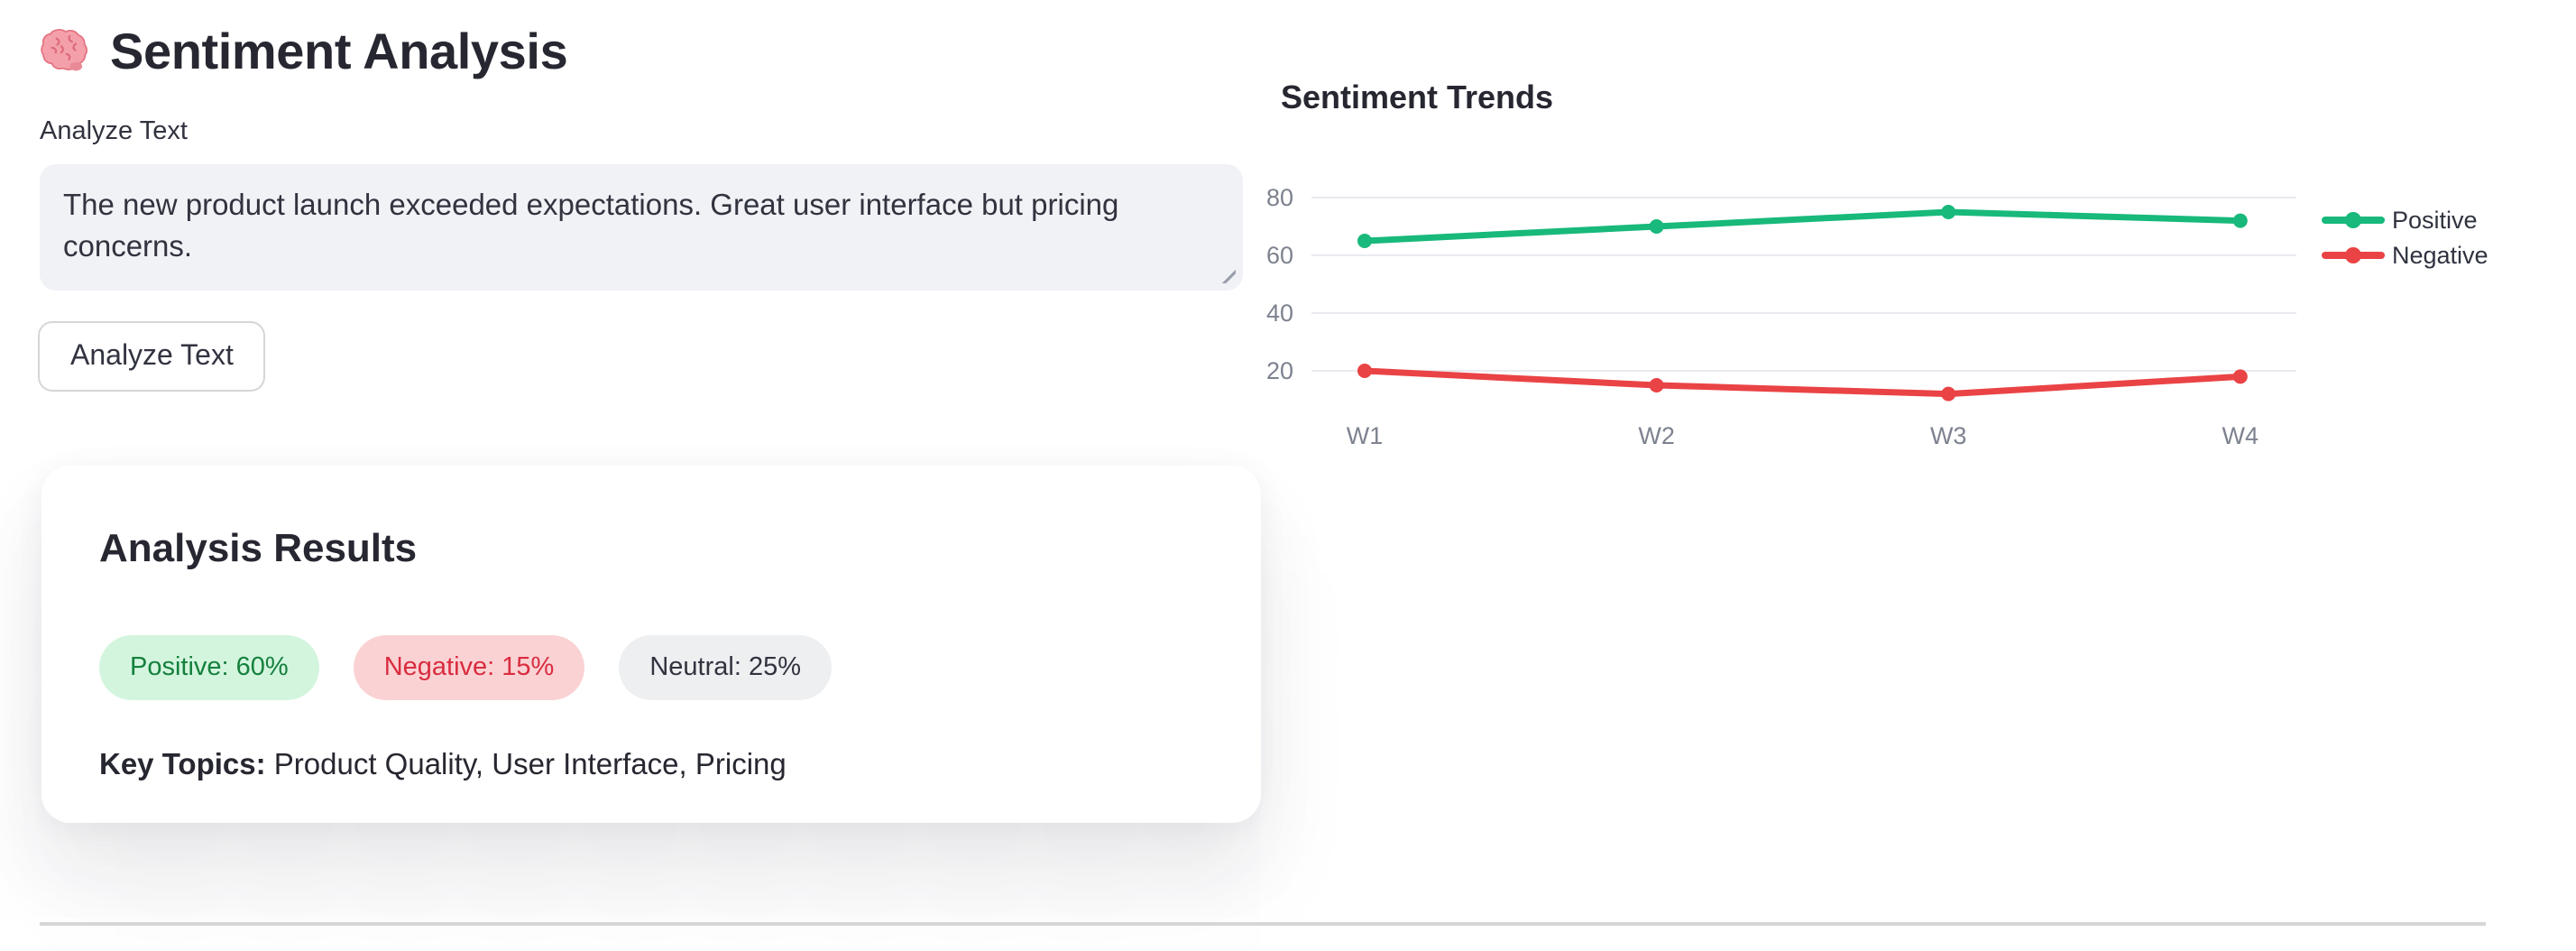  I want to click on brain-emoji-icon, so click(64, 49).